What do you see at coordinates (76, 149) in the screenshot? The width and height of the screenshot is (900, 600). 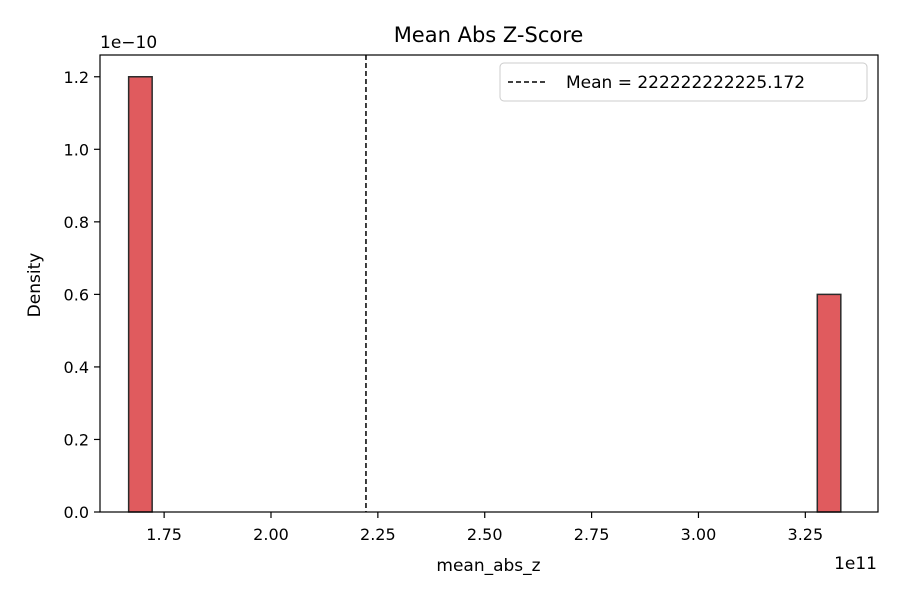 I see `y-tick-label: 1.0` at bounding box center [76, 149].